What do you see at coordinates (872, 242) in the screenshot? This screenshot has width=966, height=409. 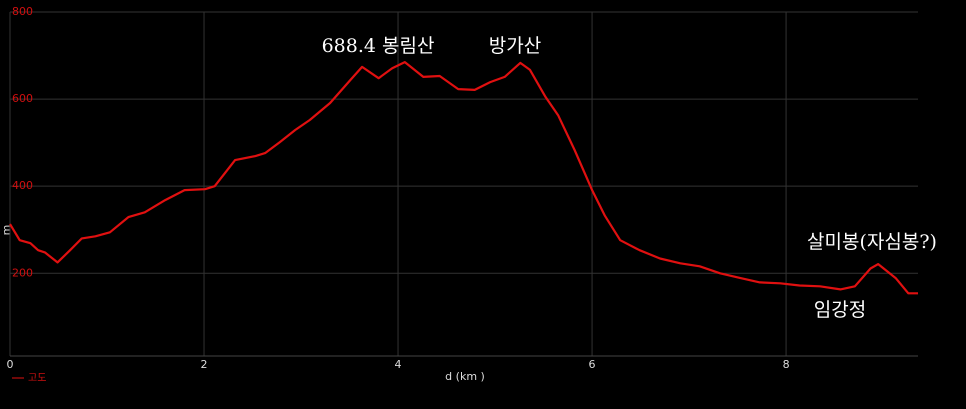 I see `annotation: 살미봉(자심봉?)` at bounding box center [872, 242].